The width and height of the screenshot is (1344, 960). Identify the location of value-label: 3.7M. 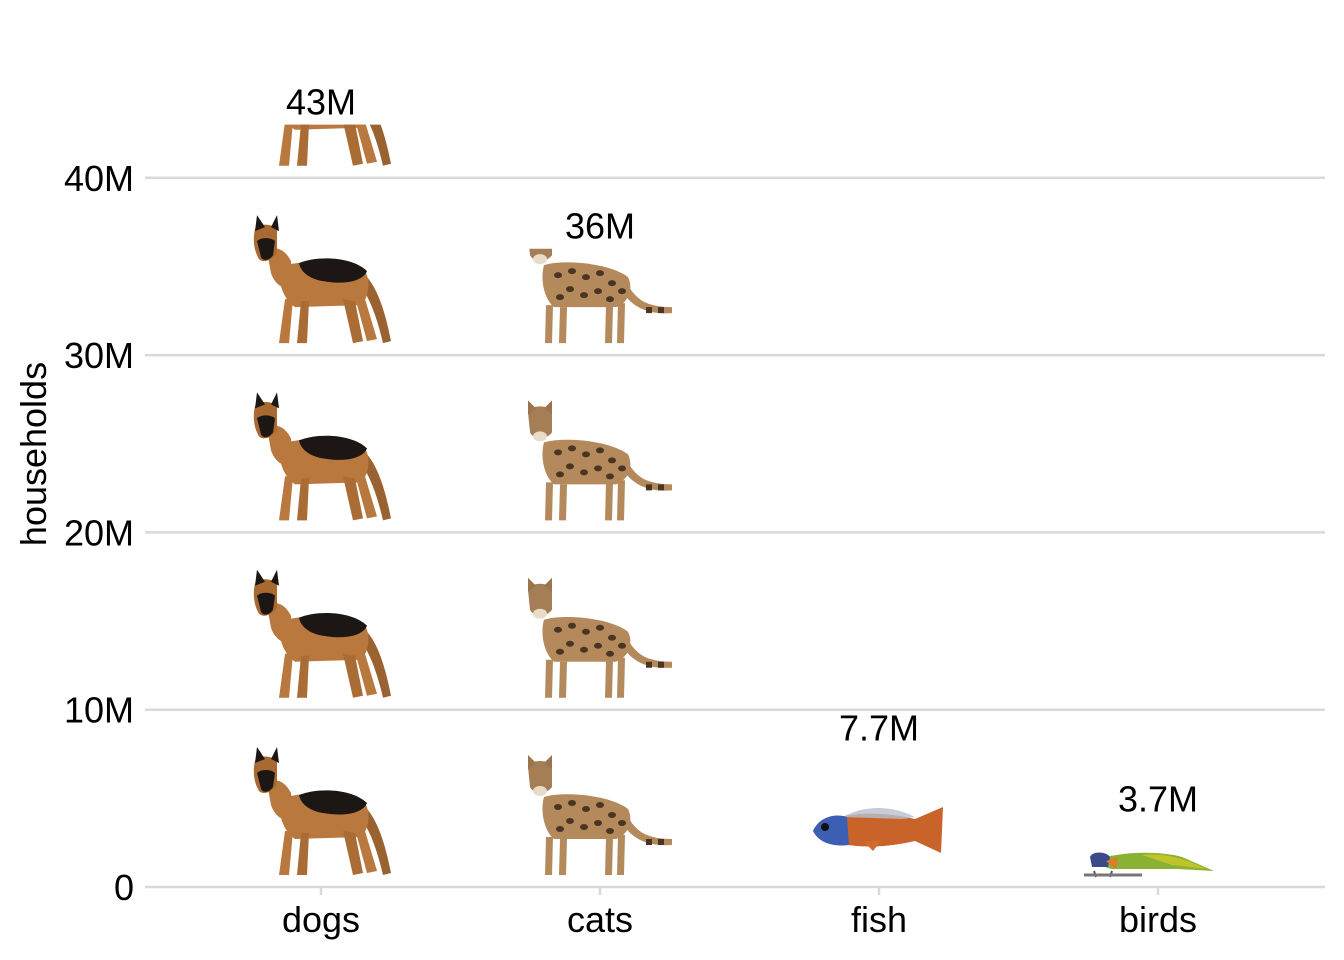
(1158, 798).